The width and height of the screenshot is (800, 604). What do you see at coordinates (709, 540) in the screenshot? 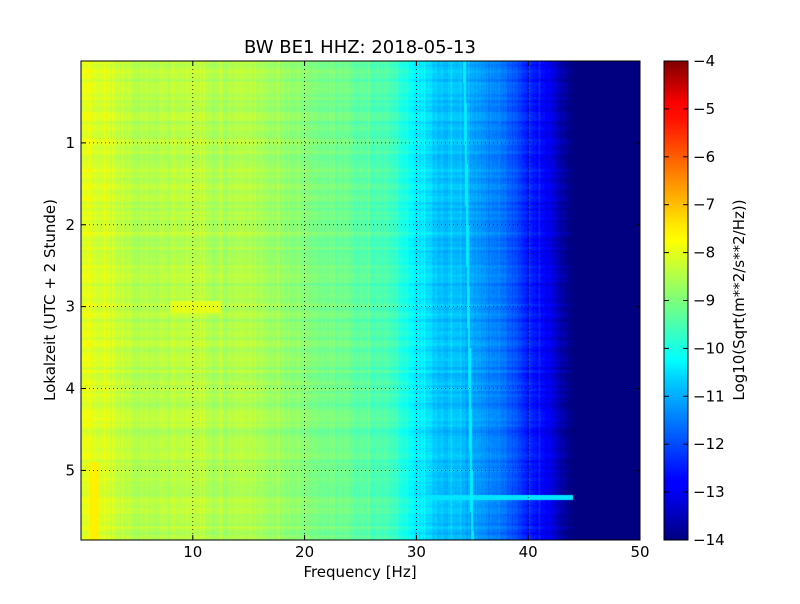
I see `colorbar-tick-label: −14` at bounding box center [709, 540].